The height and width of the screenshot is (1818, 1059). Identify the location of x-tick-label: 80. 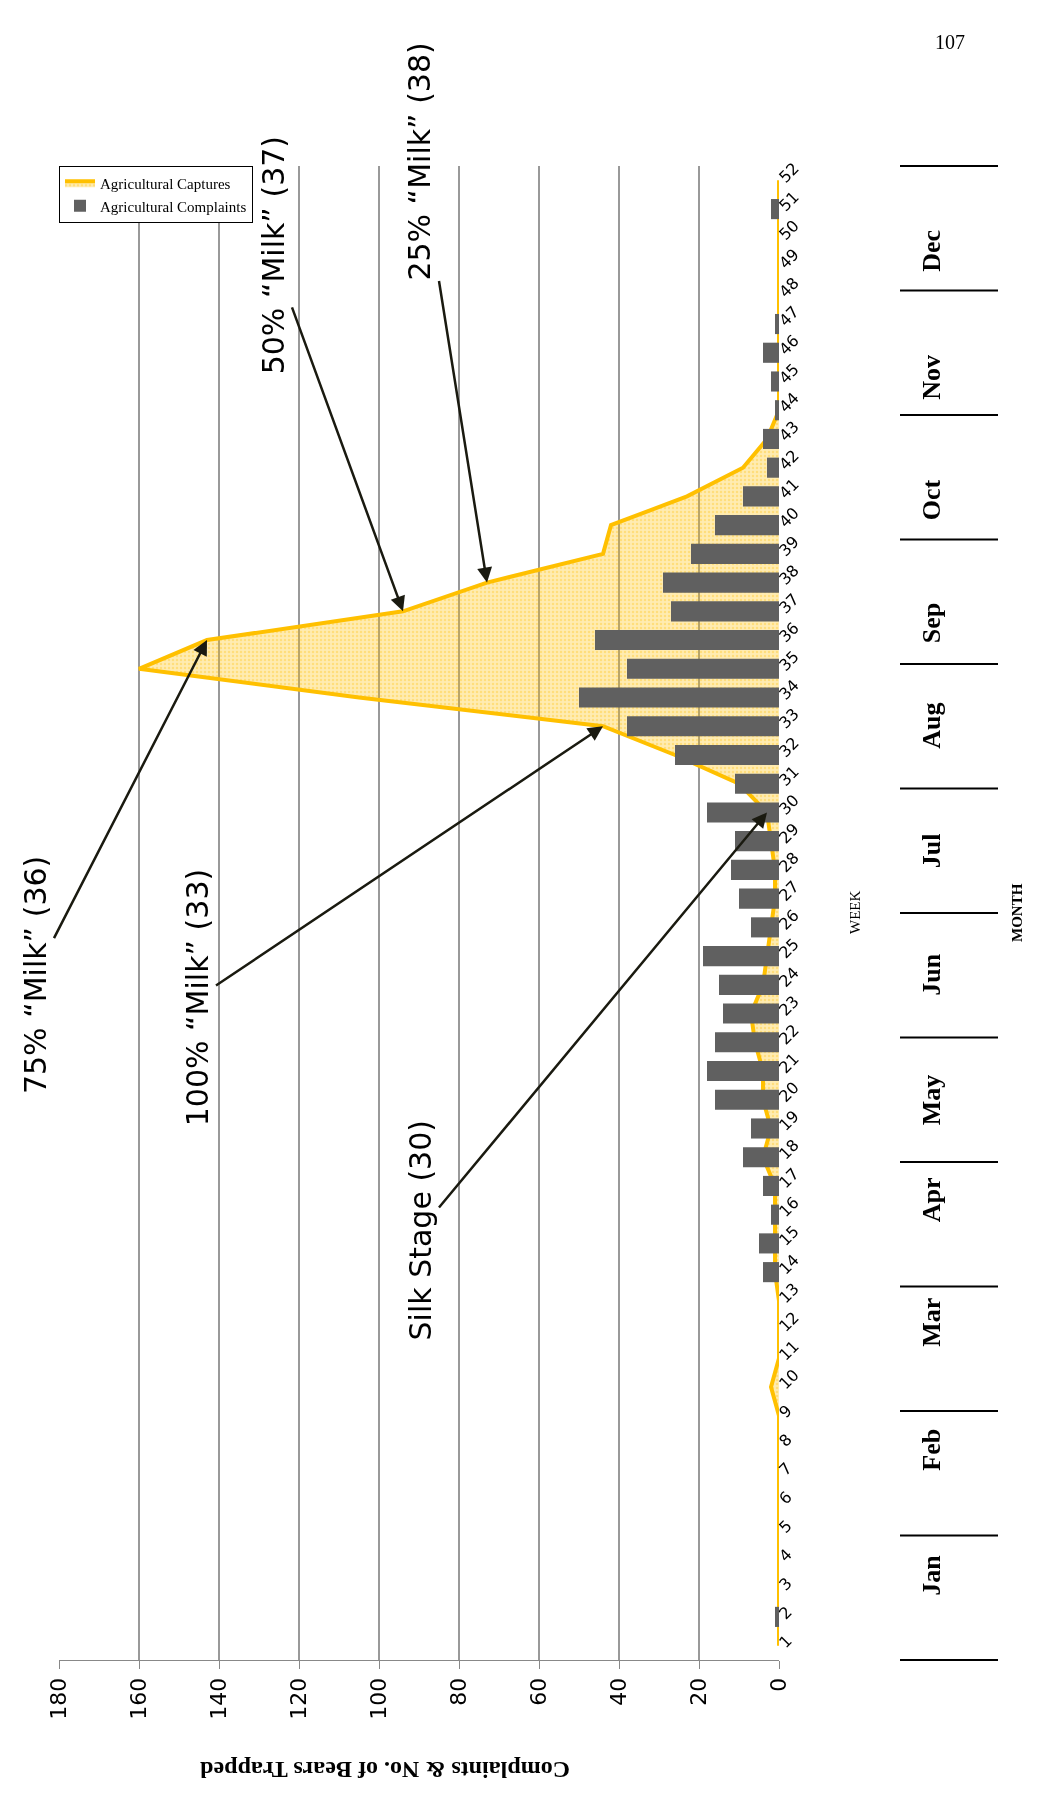
(459, 1691).